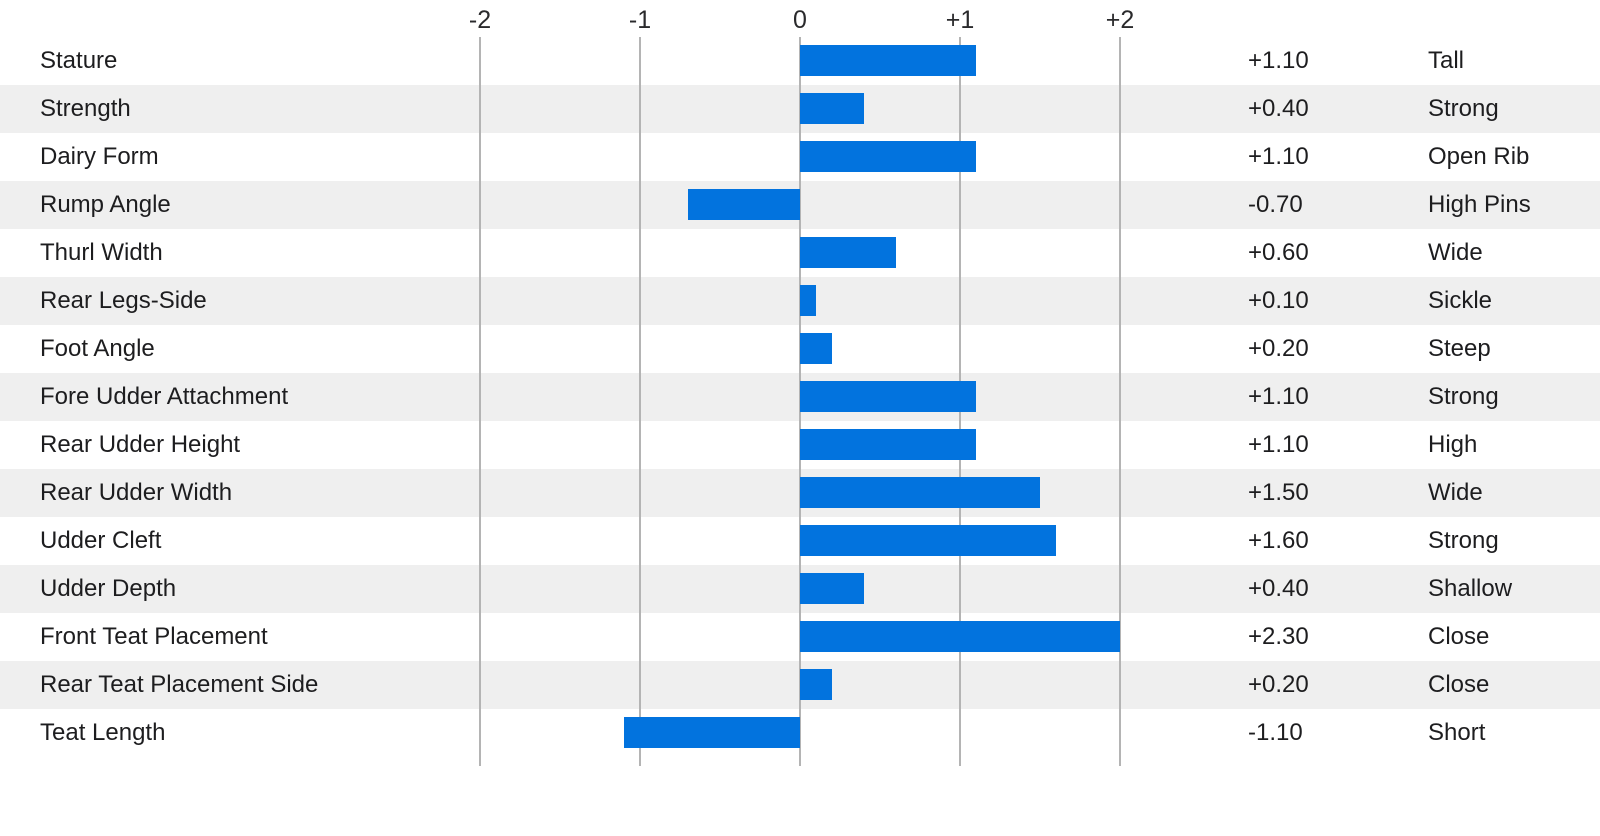 The image size is (1600, 836). I want to click on trait-row: Foot Angle +0.20 Steep, so click(800, 349).